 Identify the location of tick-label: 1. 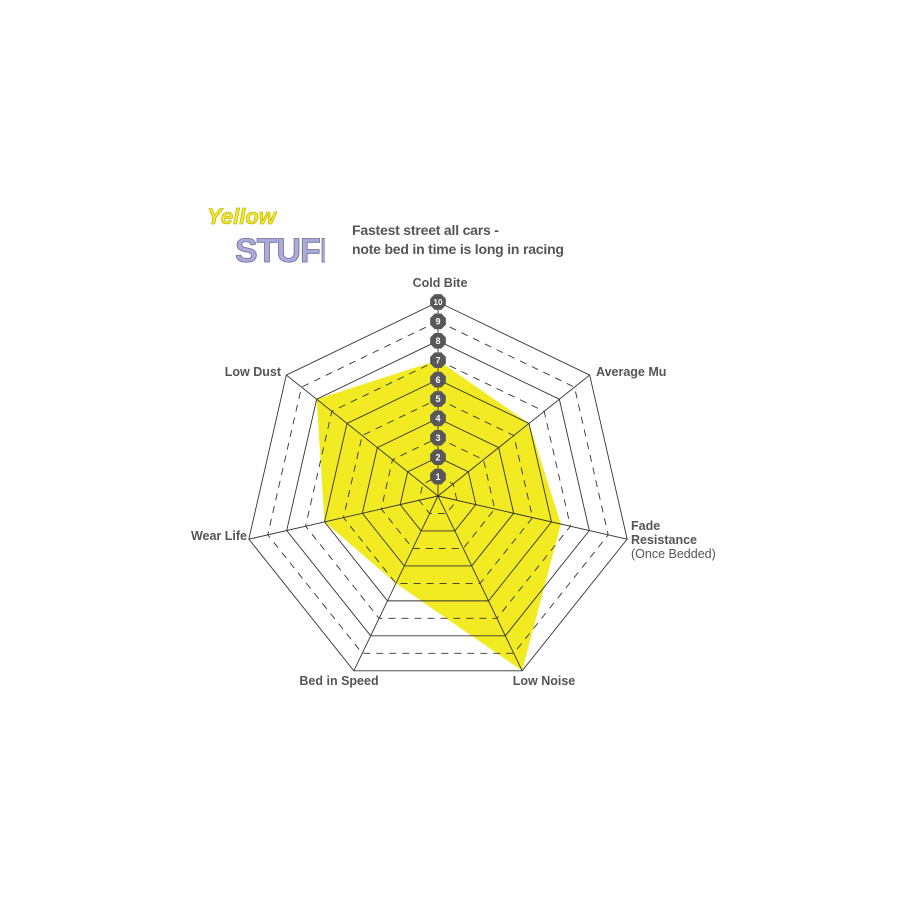
(437, 477).